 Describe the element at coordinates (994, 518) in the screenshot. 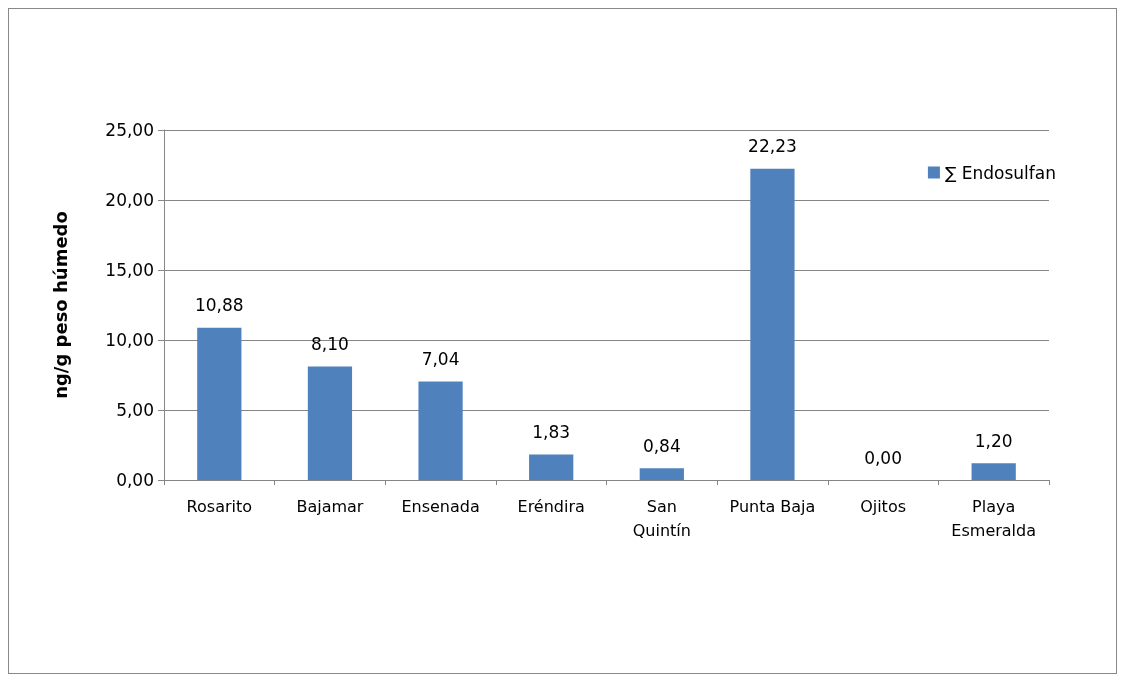

I see `x-tick-label: Playa Esmeralda` at that location.